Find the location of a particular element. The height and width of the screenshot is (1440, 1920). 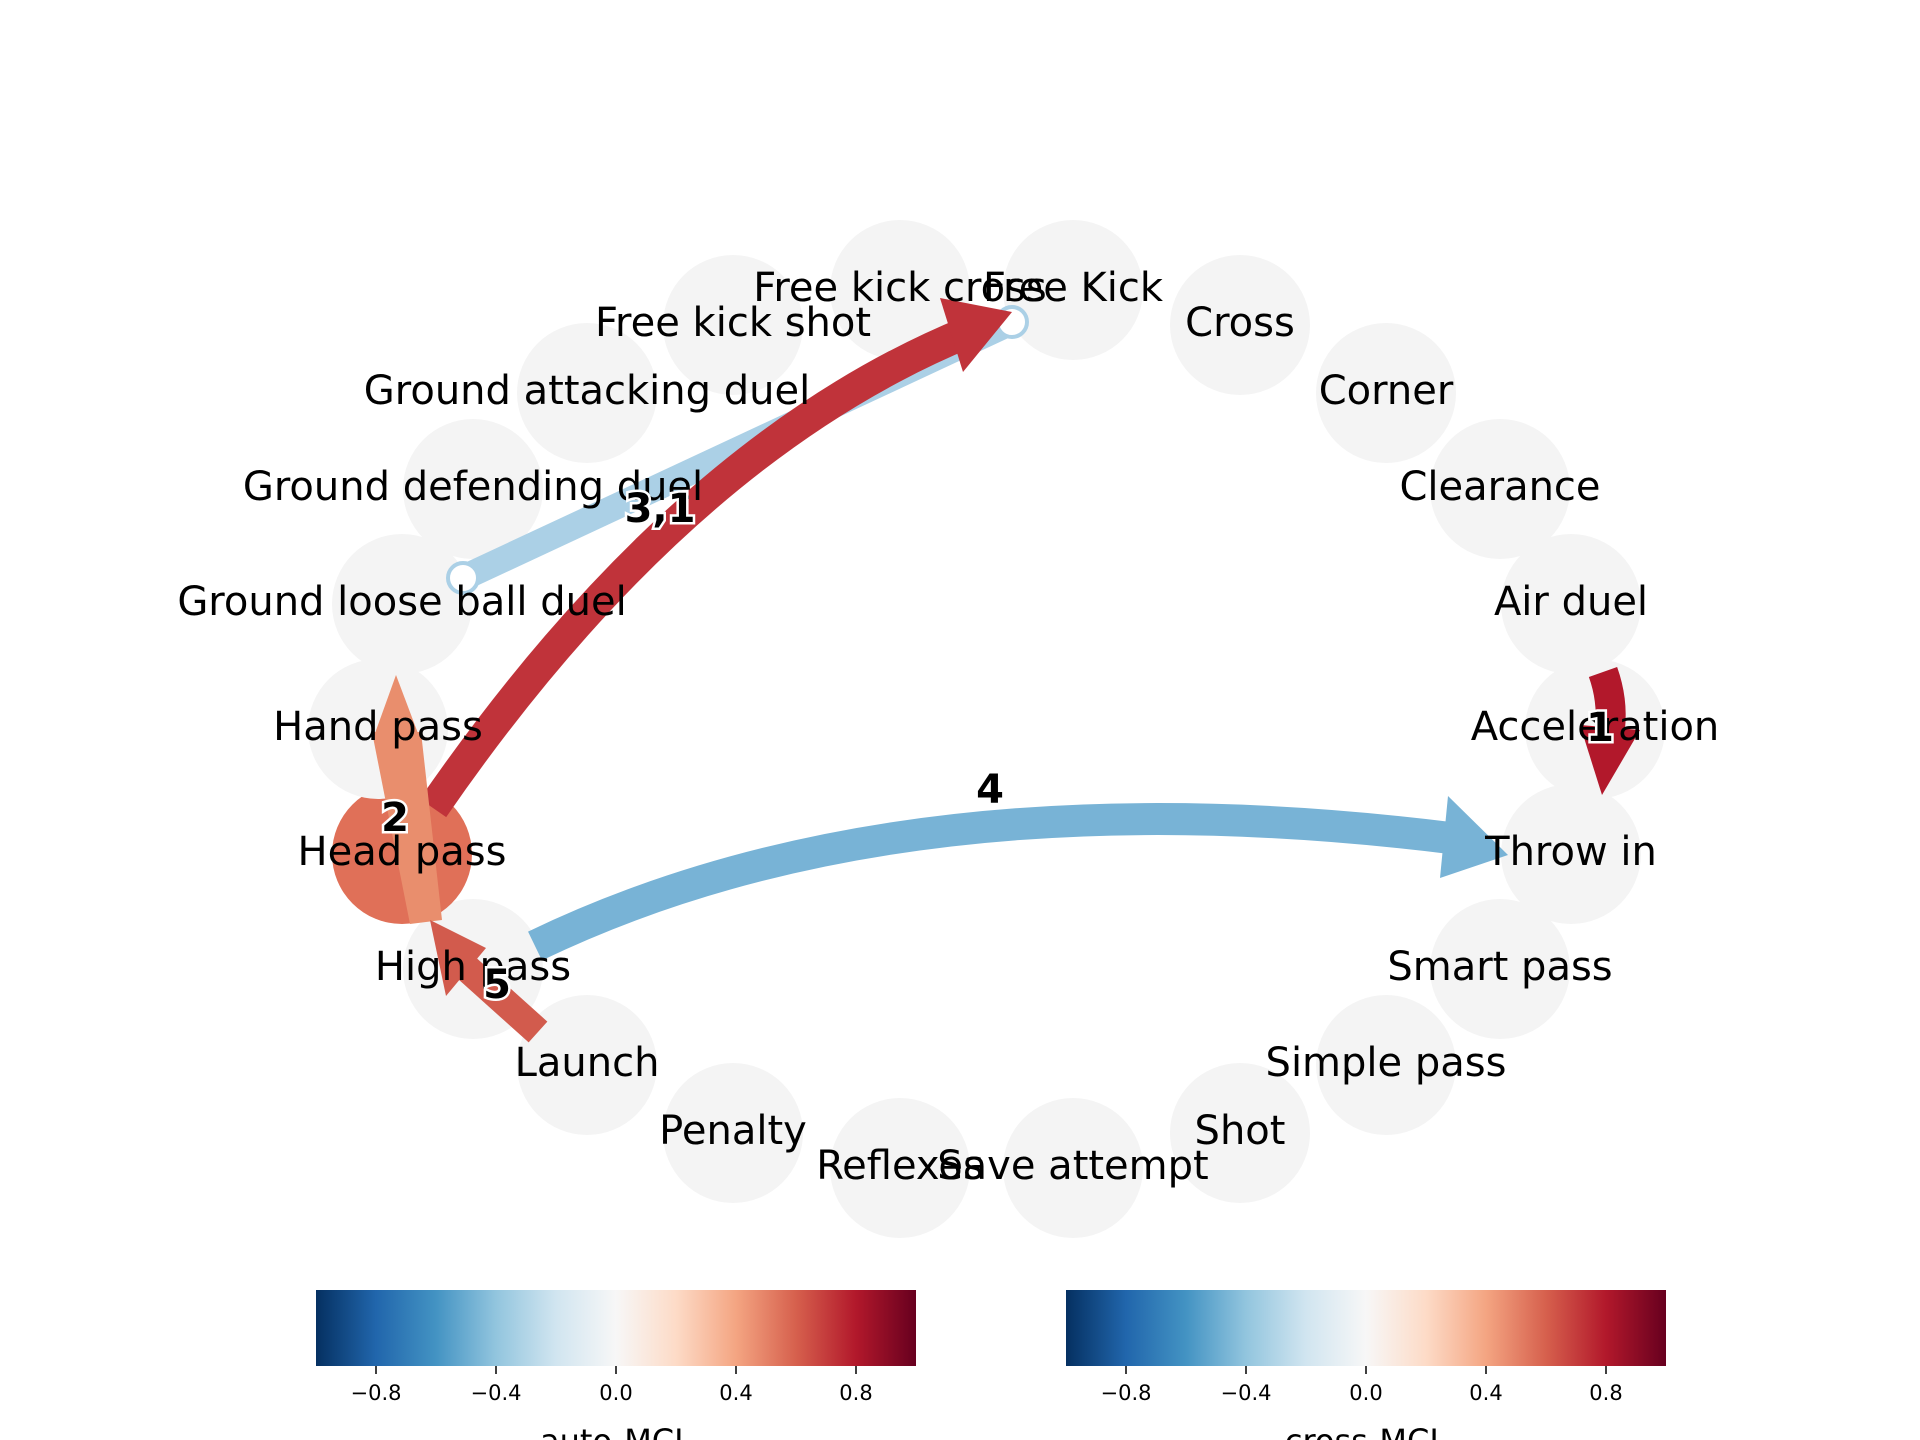

colorbar-cross-mcl-tick-label: −0.8 is located at coordinates (1126, 1393).